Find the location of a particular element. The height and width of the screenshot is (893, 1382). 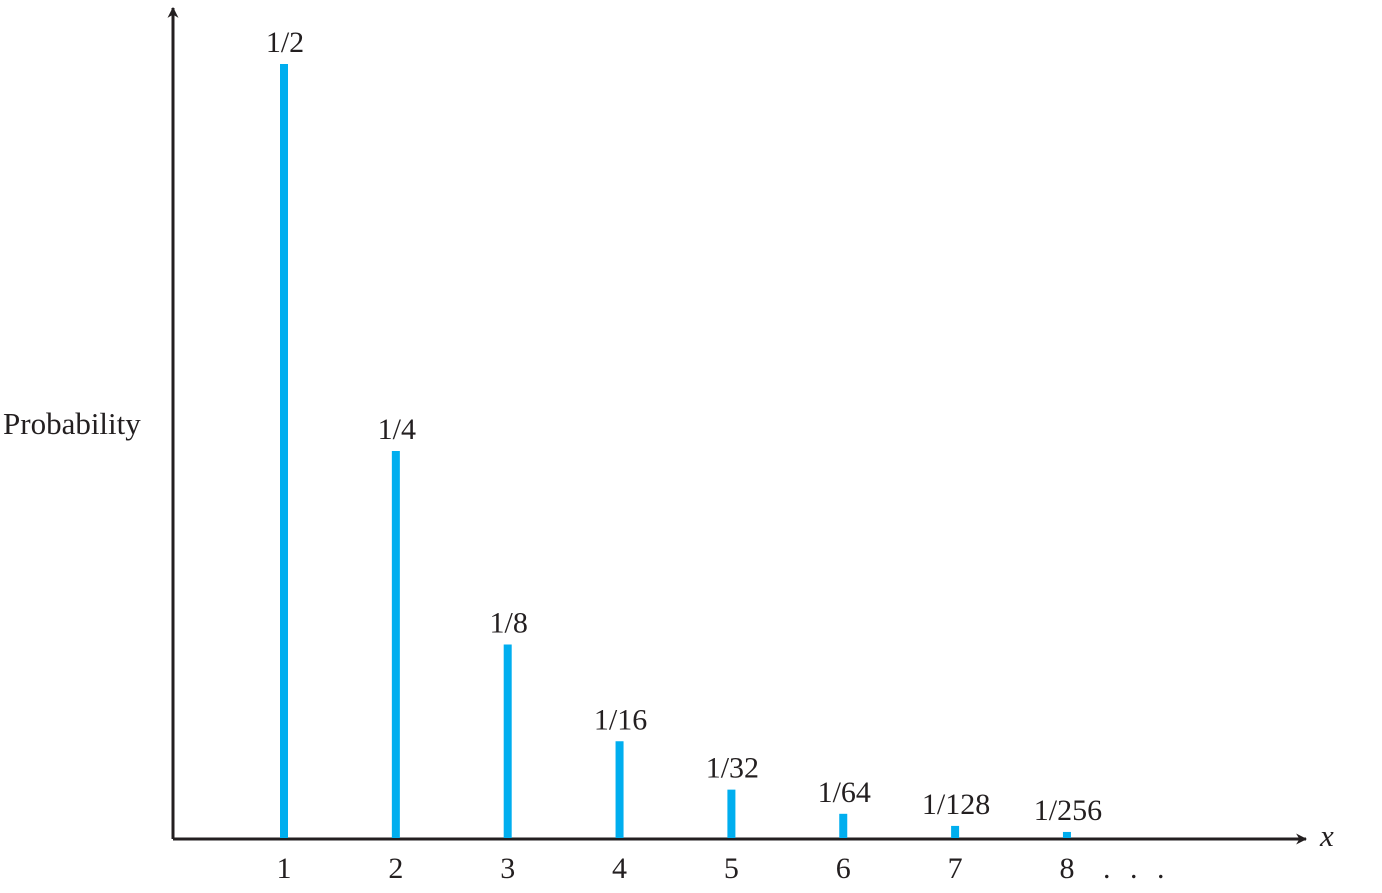

data-label-1: 1/2 is located at coordinates (285, 42).